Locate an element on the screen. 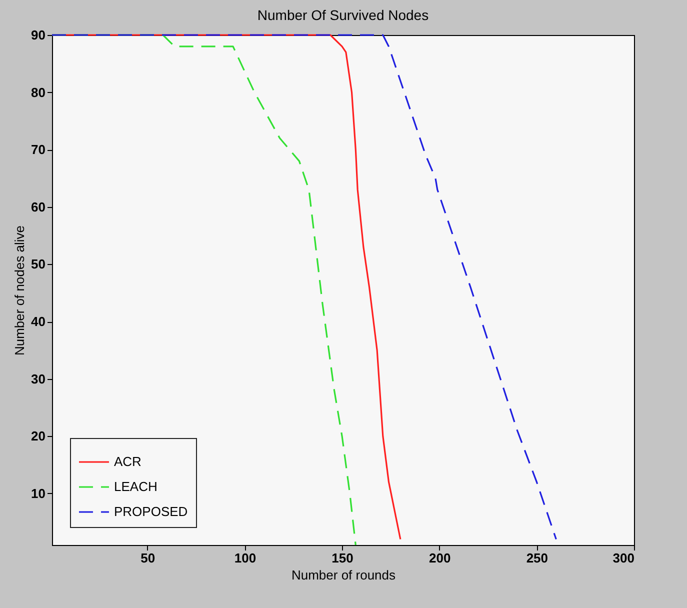 The height and width of the screenshot is (608, 687). x-tick-label: 300 is located at coordinates (623, 558).